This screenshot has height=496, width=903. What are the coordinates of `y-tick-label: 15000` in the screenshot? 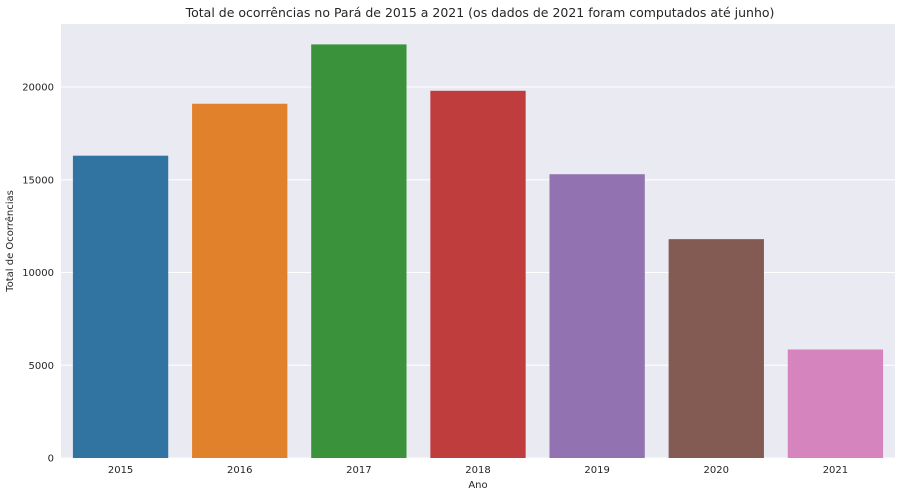 It's located at (38, 180).